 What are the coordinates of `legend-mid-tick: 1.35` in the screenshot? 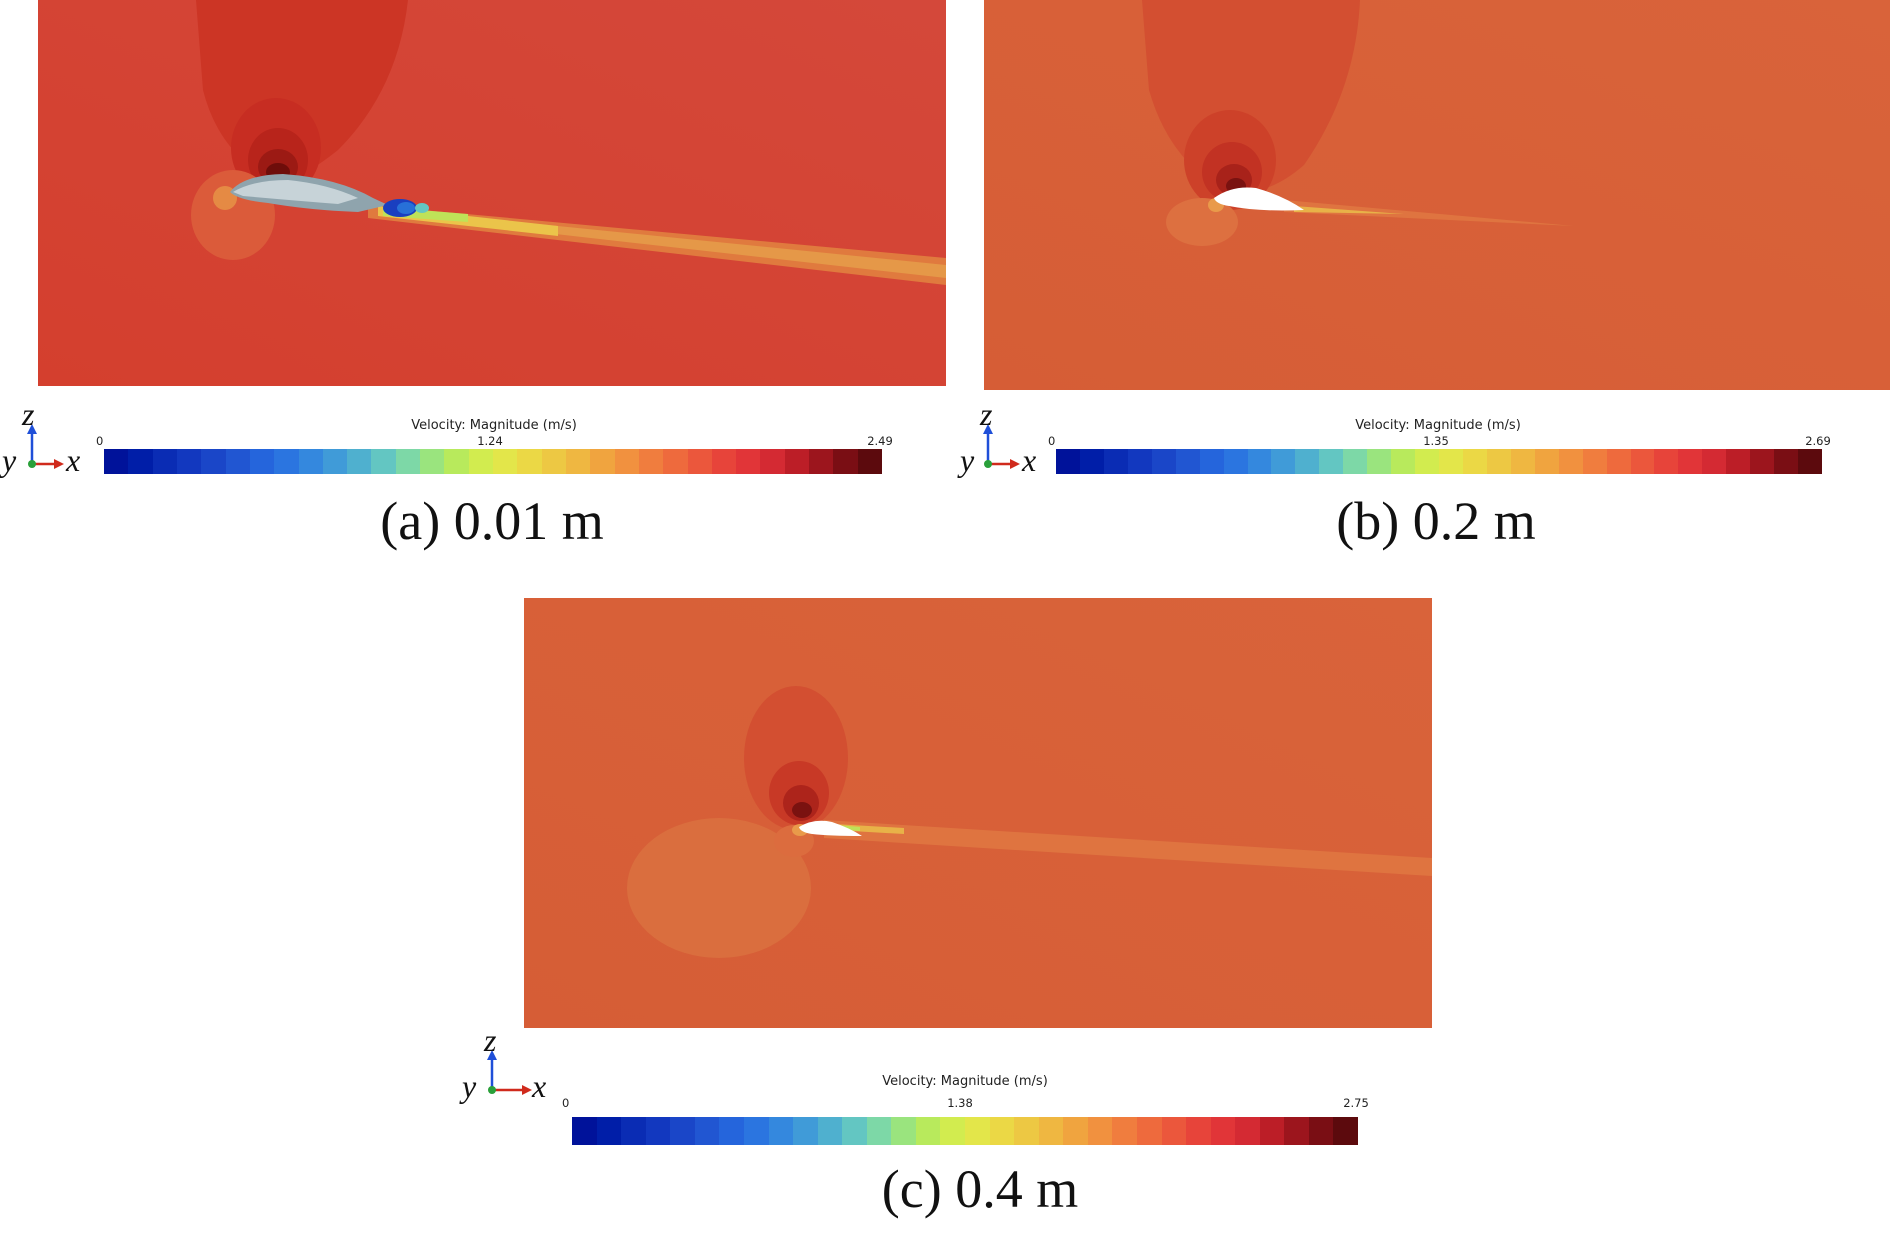 It's located at (1436, 441).